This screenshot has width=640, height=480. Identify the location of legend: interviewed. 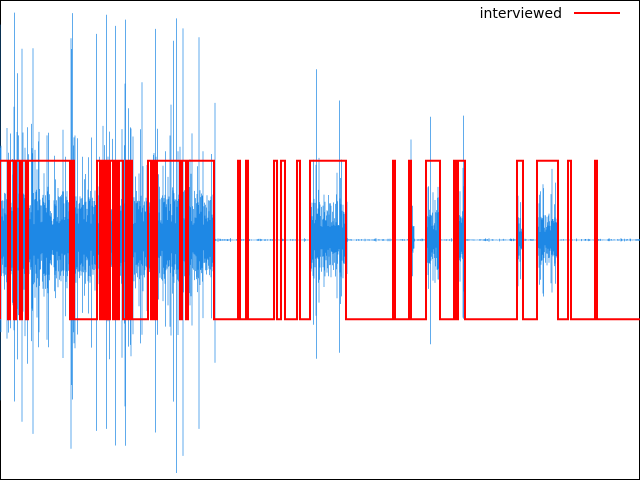
(550, 14).